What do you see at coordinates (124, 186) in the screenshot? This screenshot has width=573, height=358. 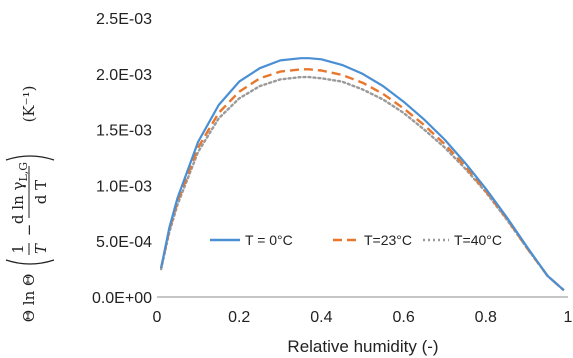 I see `y-tick-label: 1.0E-03` at bounding box center [124, 186].